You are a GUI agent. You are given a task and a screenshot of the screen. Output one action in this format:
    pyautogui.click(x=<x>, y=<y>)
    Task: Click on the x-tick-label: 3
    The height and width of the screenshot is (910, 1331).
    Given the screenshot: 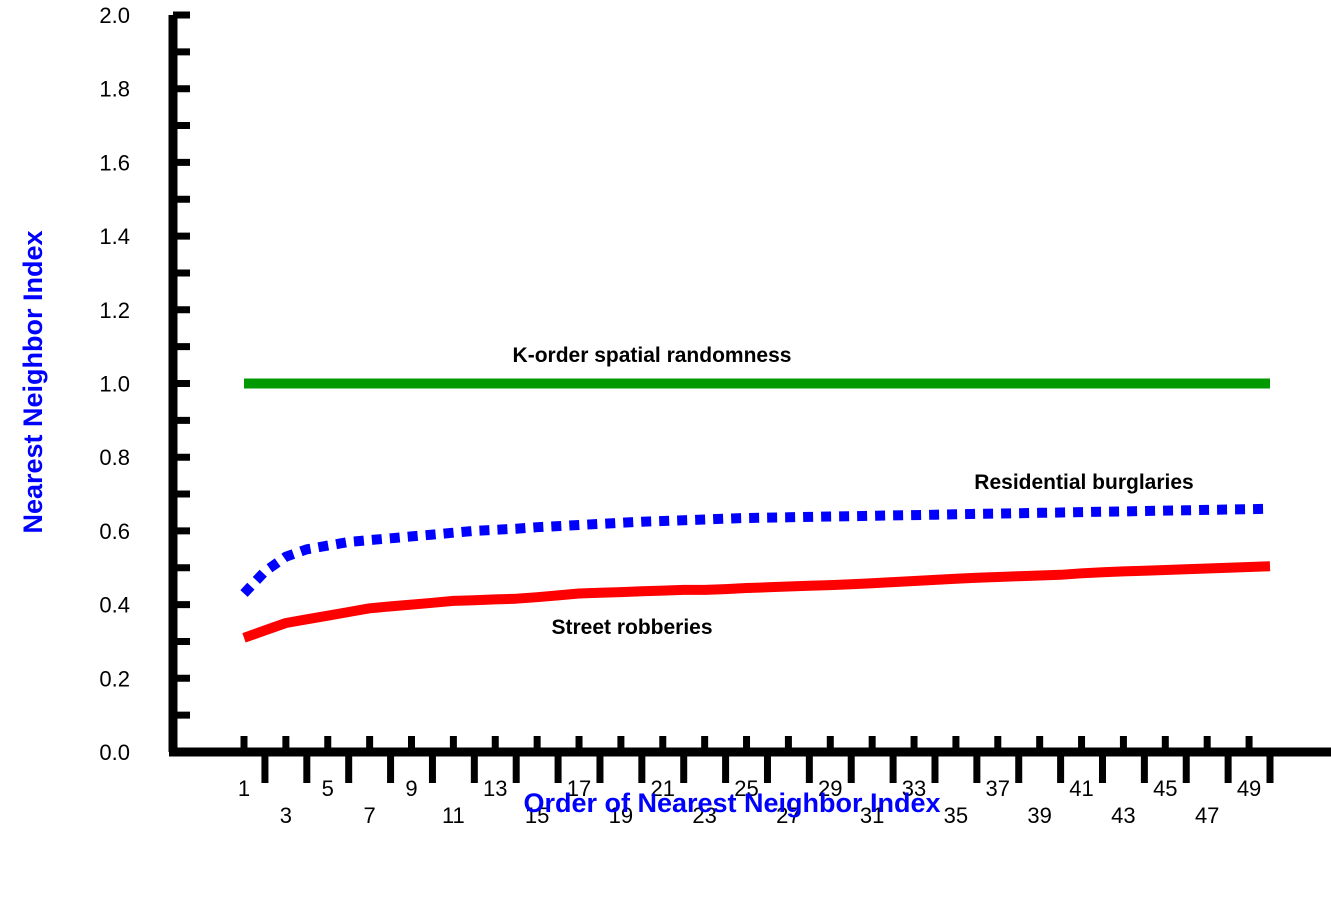 What is the action you would take?
    pyautogui.click(x=286, y=815)
    